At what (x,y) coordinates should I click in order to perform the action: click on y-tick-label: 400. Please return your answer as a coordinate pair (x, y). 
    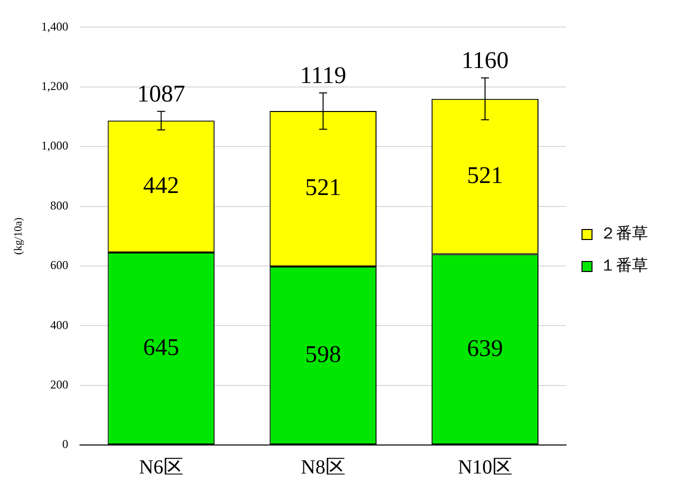
    Looking at the image, I should click on (59, 325).